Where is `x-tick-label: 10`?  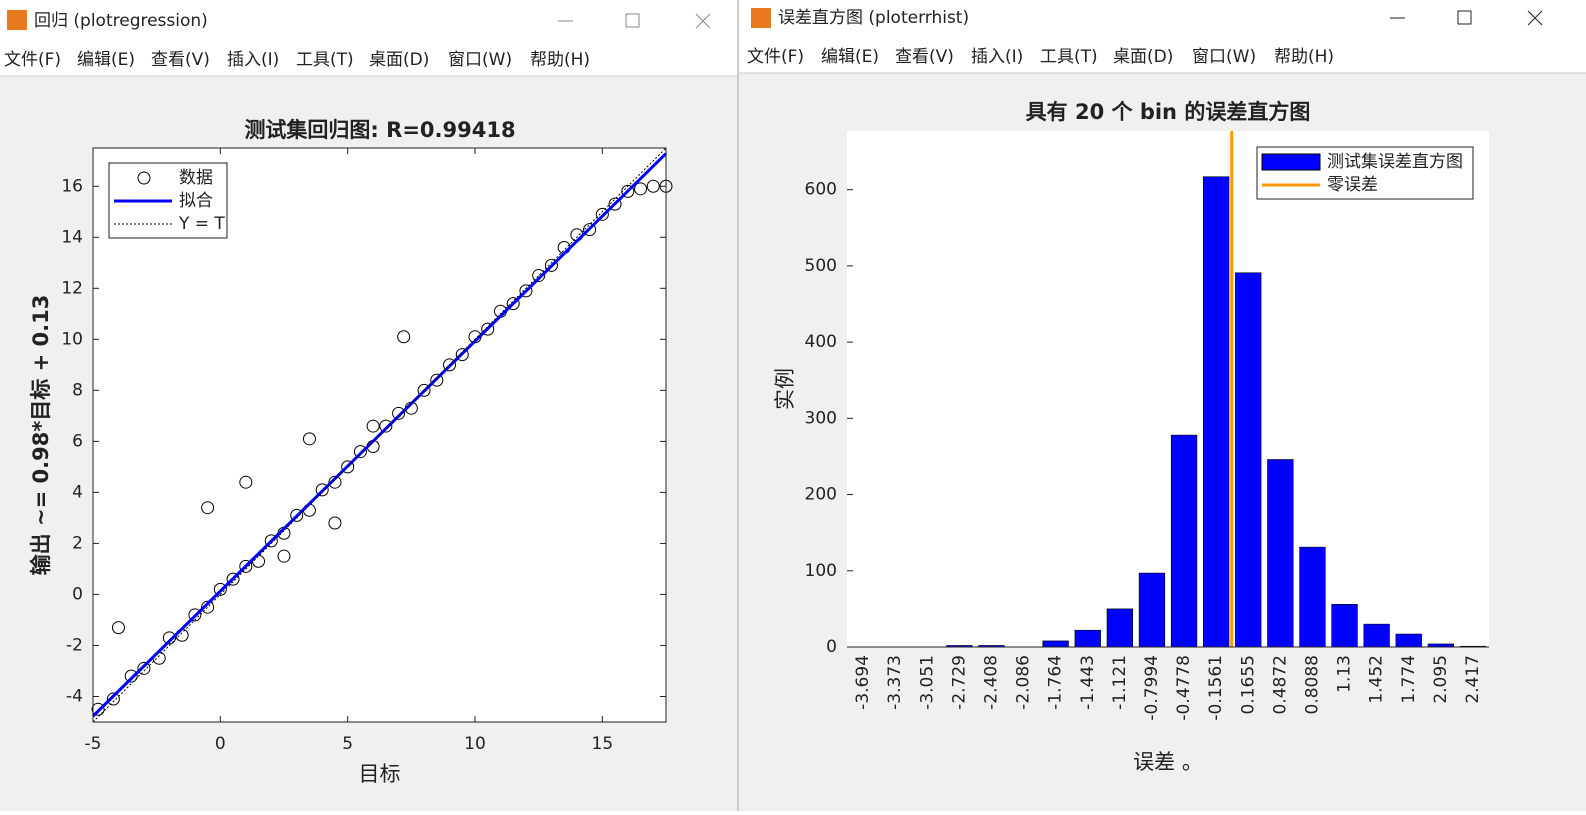 x-tick-label: 10 is located at coordinates (475, 744).